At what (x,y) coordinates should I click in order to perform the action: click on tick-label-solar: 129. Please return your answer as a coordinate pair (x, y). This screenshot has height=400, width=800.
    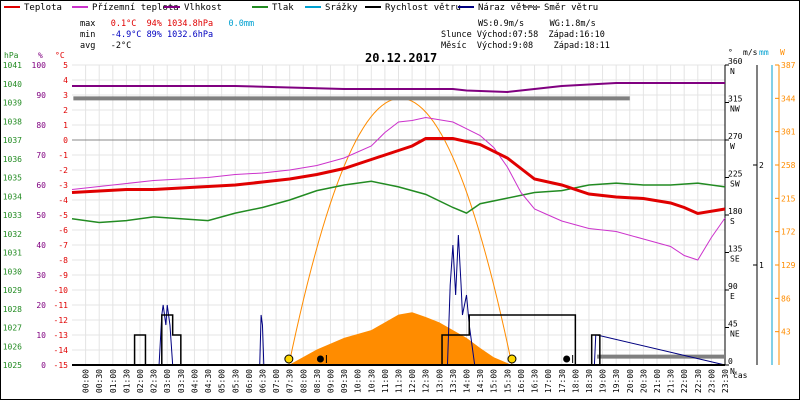
    Looking at the image, I should click on (788, 265).